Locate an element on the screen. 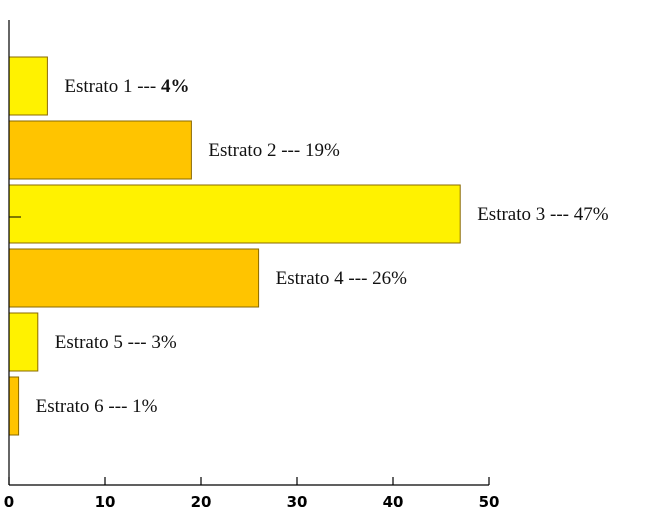 The image size is (664, 516). bar-label-3: Estrato 3 --- 47% is located at coordinates (543, 214).